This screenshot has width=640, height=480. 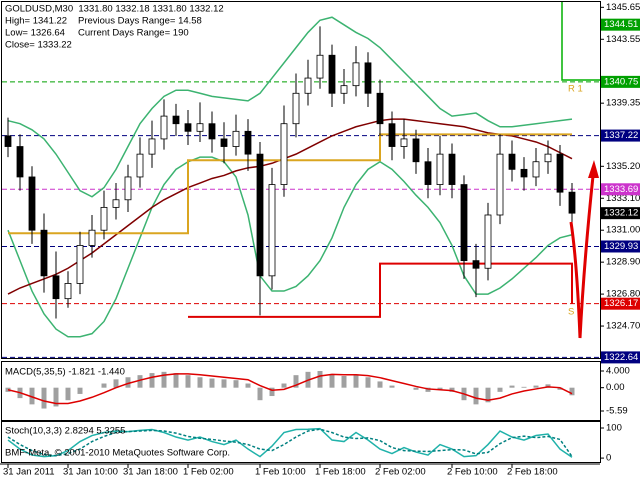 I want to click on s-label: S, so click(x=571, y=312).